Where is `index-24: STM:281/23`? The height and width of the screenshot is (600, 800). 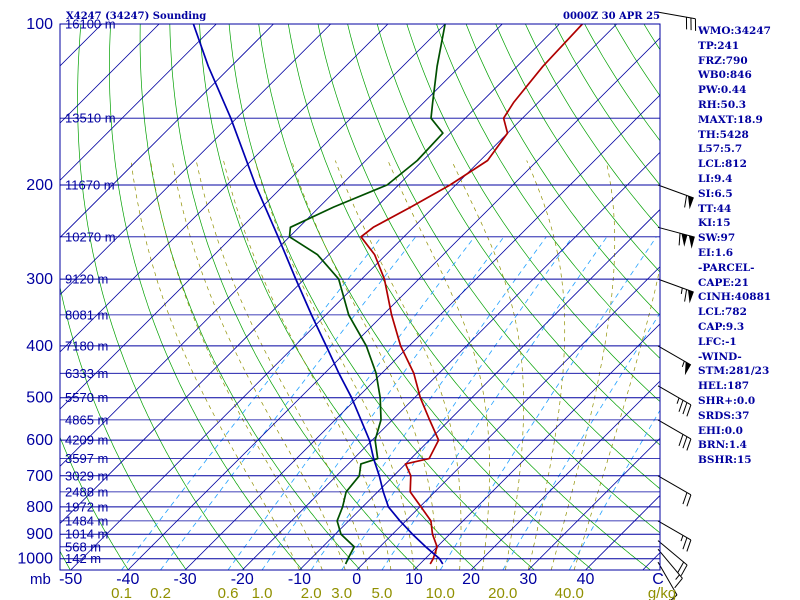 index-24: STM:281/23 is located at coordinates (734, 371).